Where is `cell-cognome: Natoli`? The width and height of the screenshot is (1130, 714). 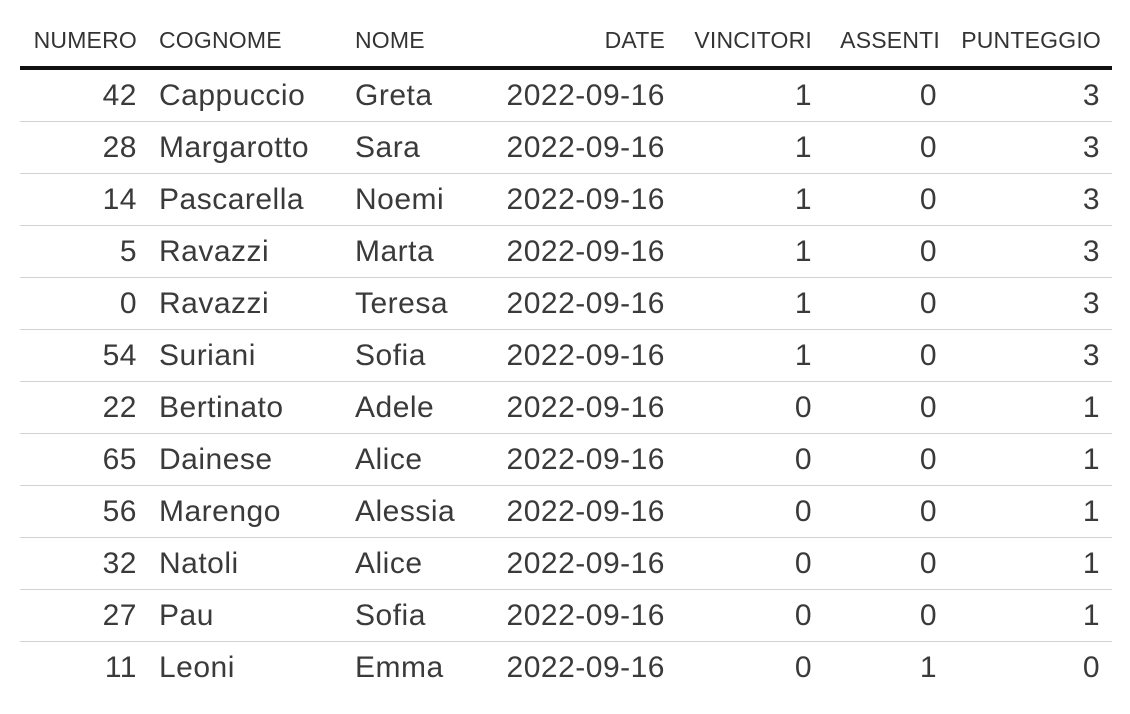
cell-cognome: Natoli is located at coordinates (199, 563).